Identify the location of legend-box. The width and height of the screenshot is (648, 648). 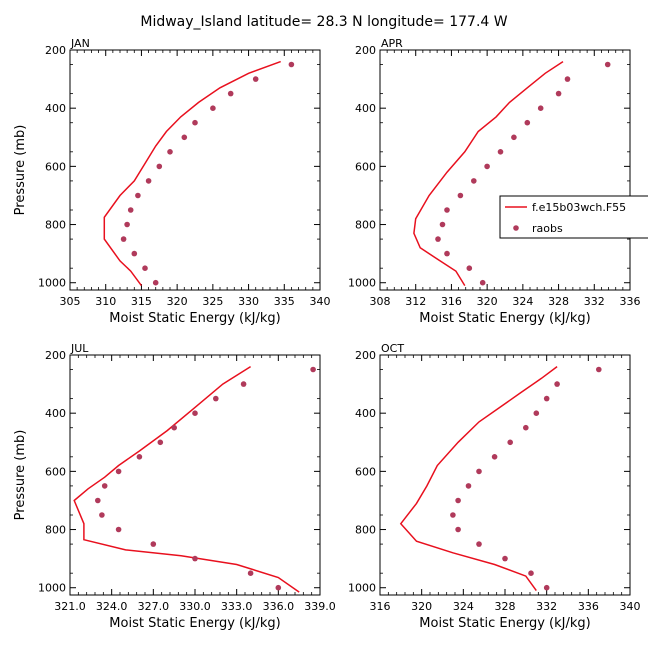
(573, 217).